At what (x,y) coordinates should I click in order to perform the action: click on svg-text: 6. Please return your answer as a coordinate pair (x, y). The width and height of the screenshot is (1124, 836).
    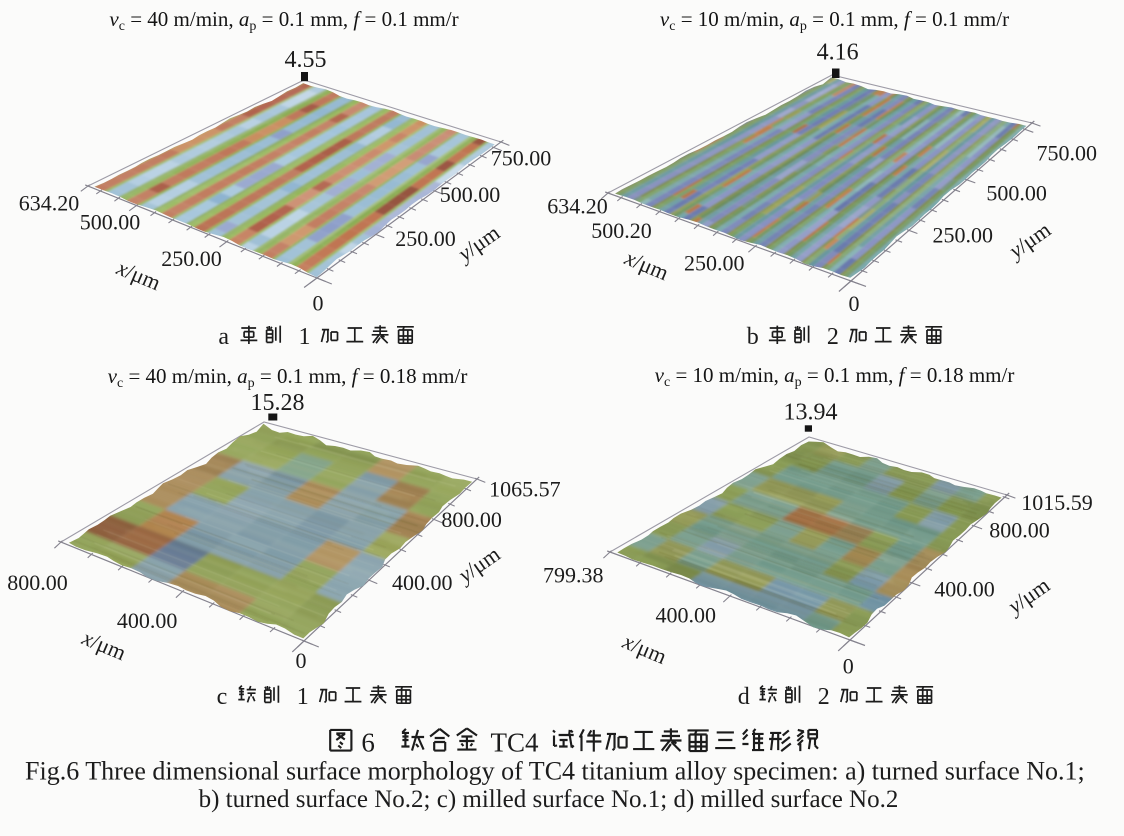
    Looking at the image, I should click on (368, 743).